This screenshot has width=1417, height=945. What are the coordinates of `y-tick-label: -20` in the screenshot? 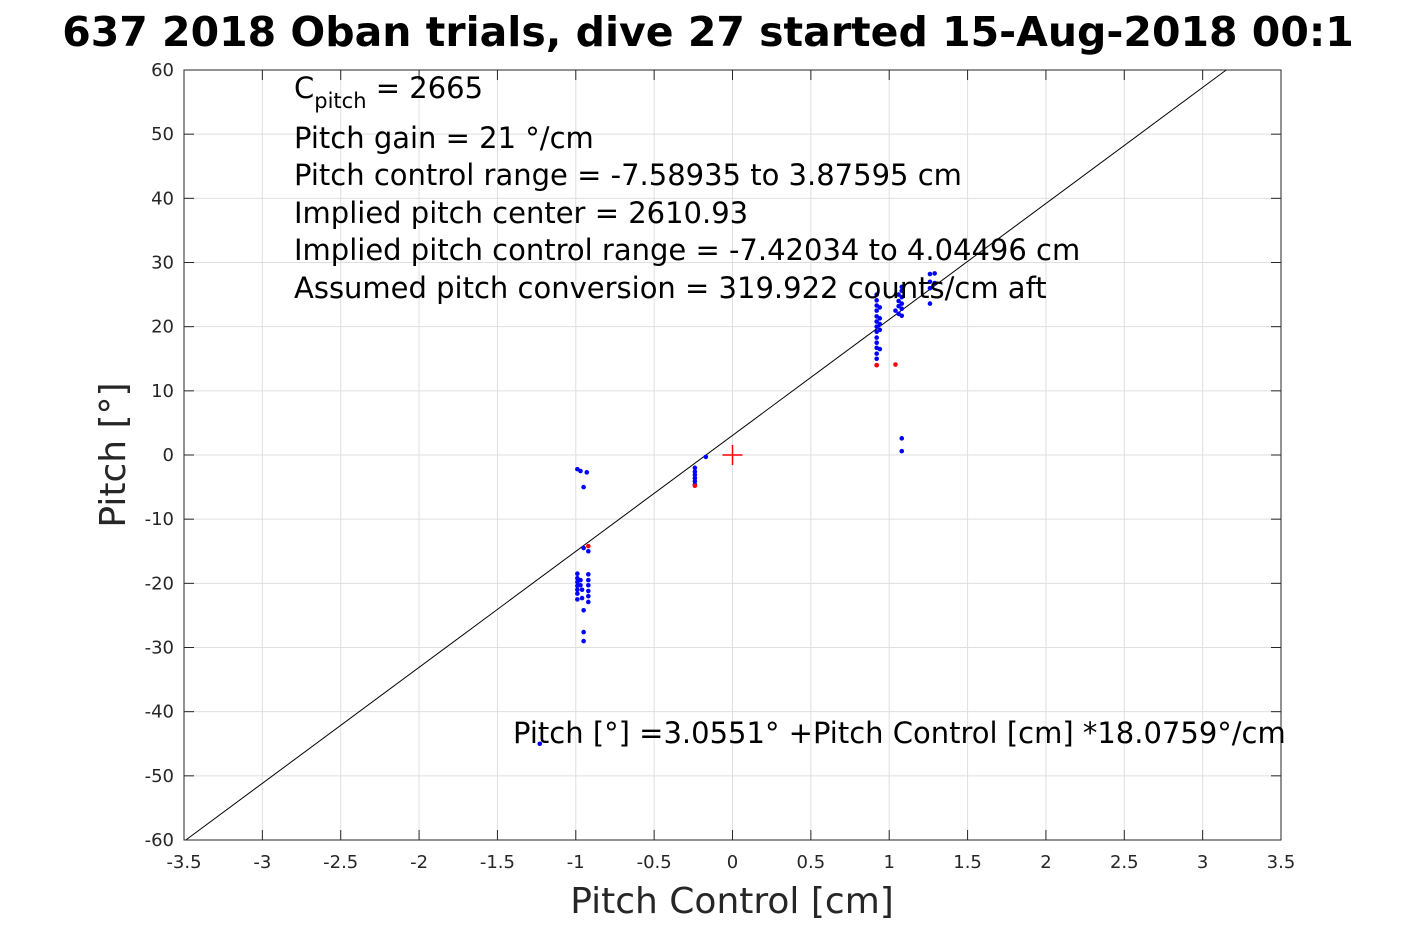 It's located at (159, 583).